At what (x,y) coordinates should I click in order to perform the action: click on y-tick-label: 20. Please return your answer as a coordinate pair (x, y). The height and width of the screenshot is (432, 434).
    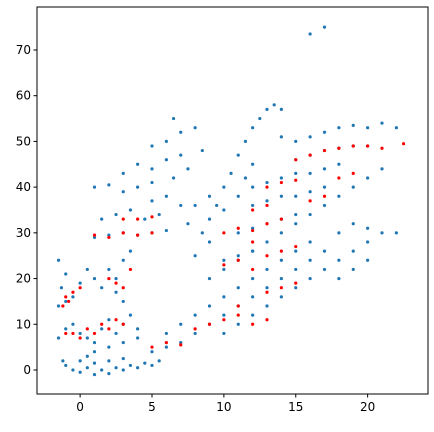
    Looking at the image, I should click on (23, 279).